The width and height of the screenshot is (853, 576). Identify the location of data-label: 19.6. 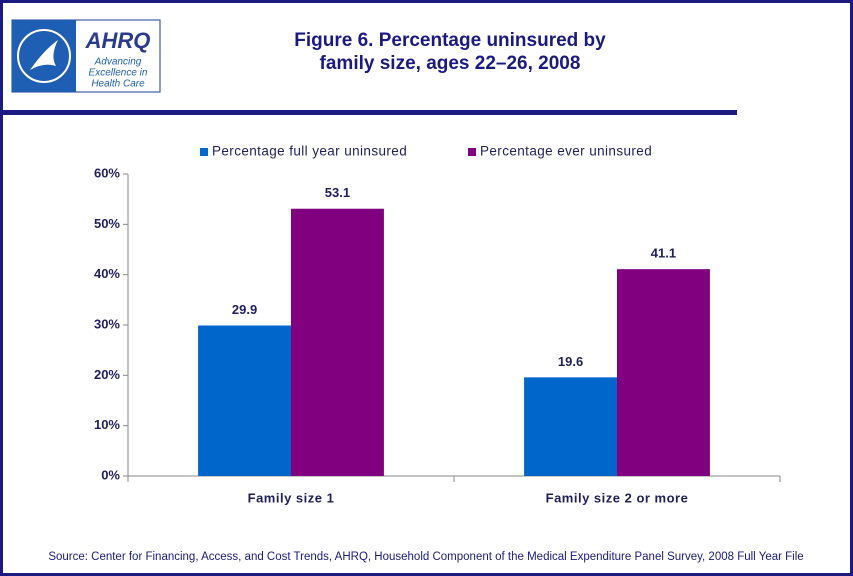
(570, 361).